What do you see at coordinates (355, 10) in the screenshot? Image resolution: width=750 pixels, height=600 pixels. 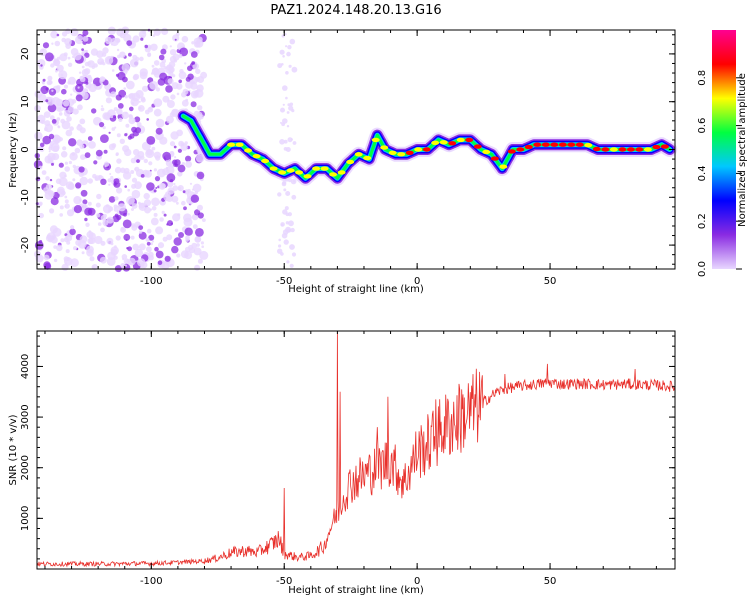 I see `figure-title: PAZ1.2024.148.20.13.G16` at bounding box center [355, 10].